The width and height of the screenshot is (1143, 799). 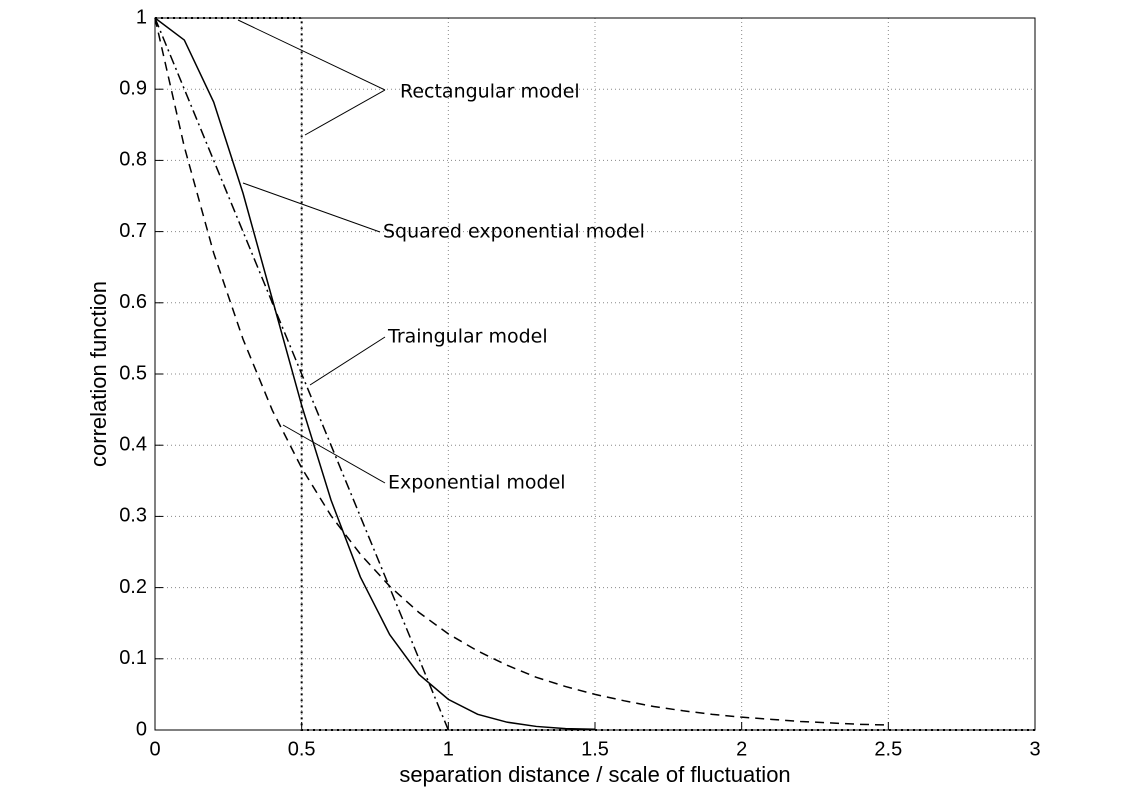 I want to click on y-tick-label: 0.8, so click(x=133, y=160).